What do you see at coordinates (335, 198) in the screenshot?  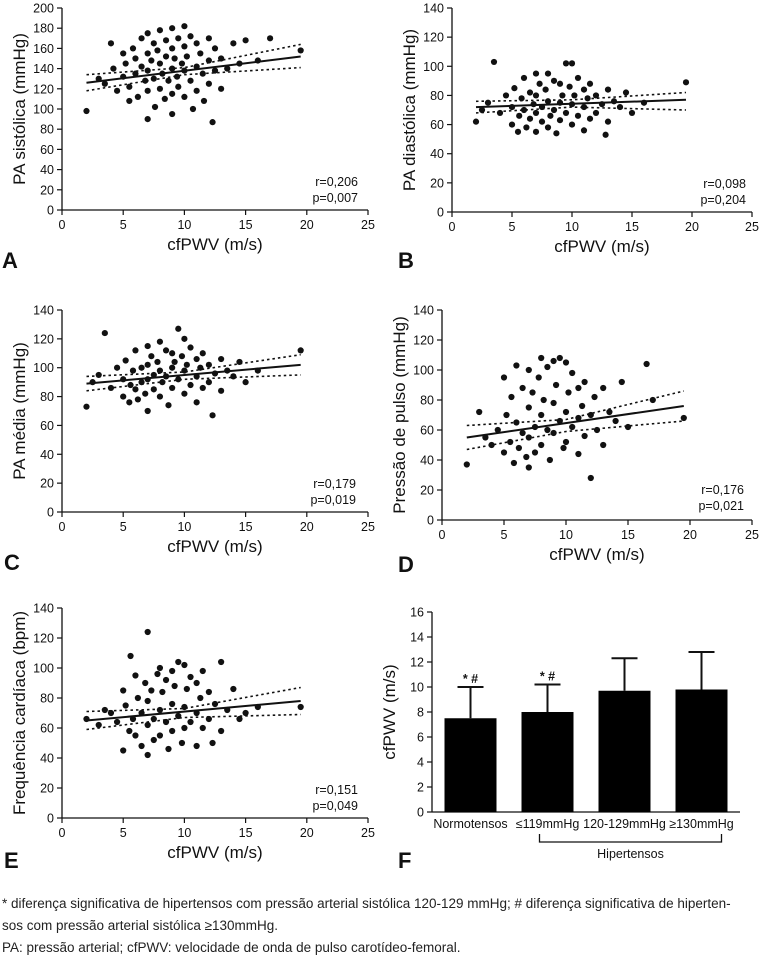 I see `stat-p: p=0,007` at bounding box center [335, 198].